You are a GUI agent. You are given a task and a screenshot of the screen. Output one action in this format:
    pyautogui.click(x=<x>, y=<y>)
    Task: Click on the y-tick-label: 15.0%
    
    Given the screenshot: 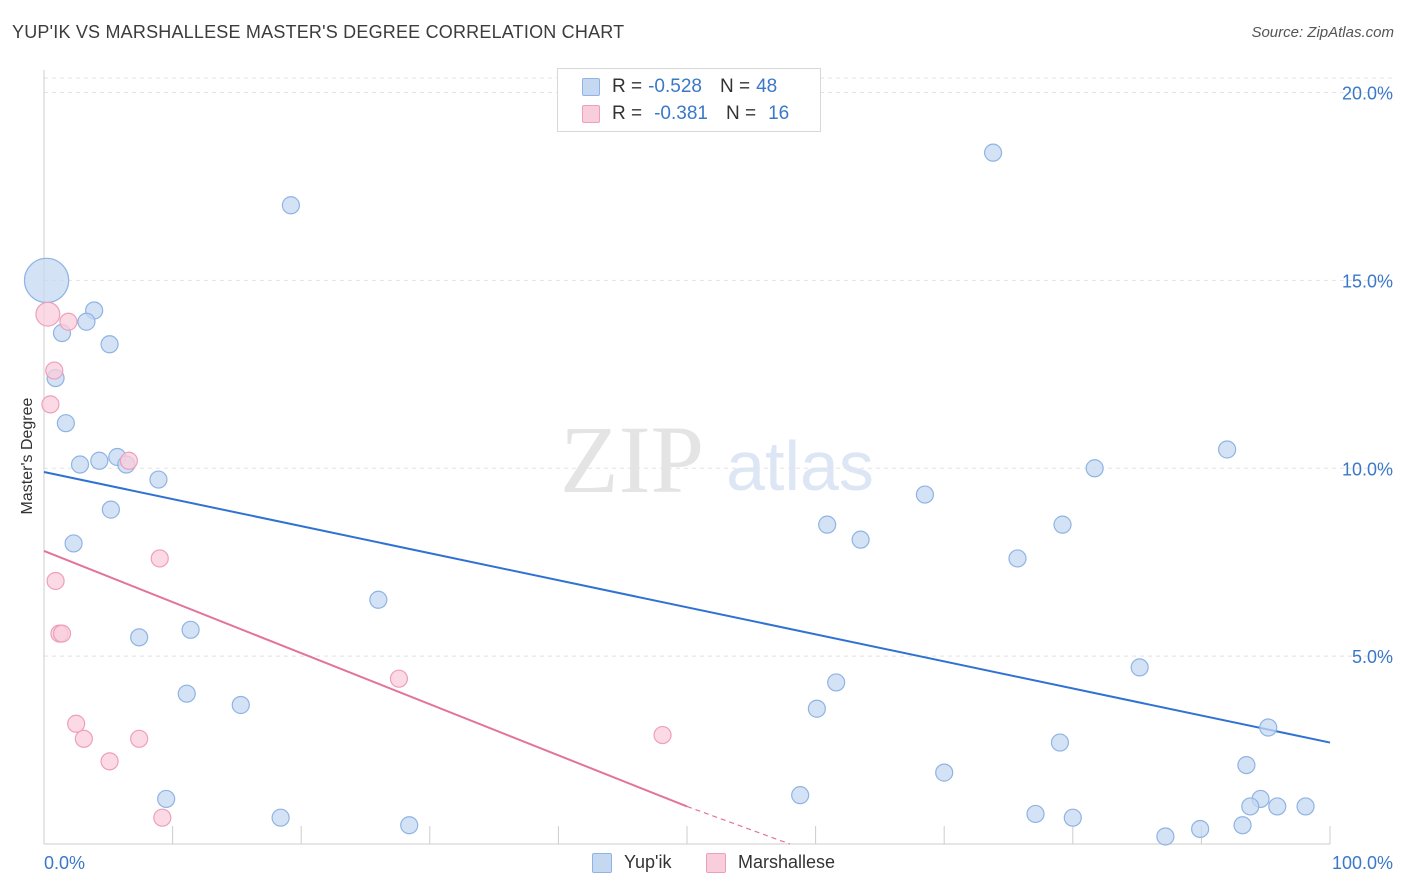 What is the action you would take?
    pyautogui.click(x=1367, y=281)
    